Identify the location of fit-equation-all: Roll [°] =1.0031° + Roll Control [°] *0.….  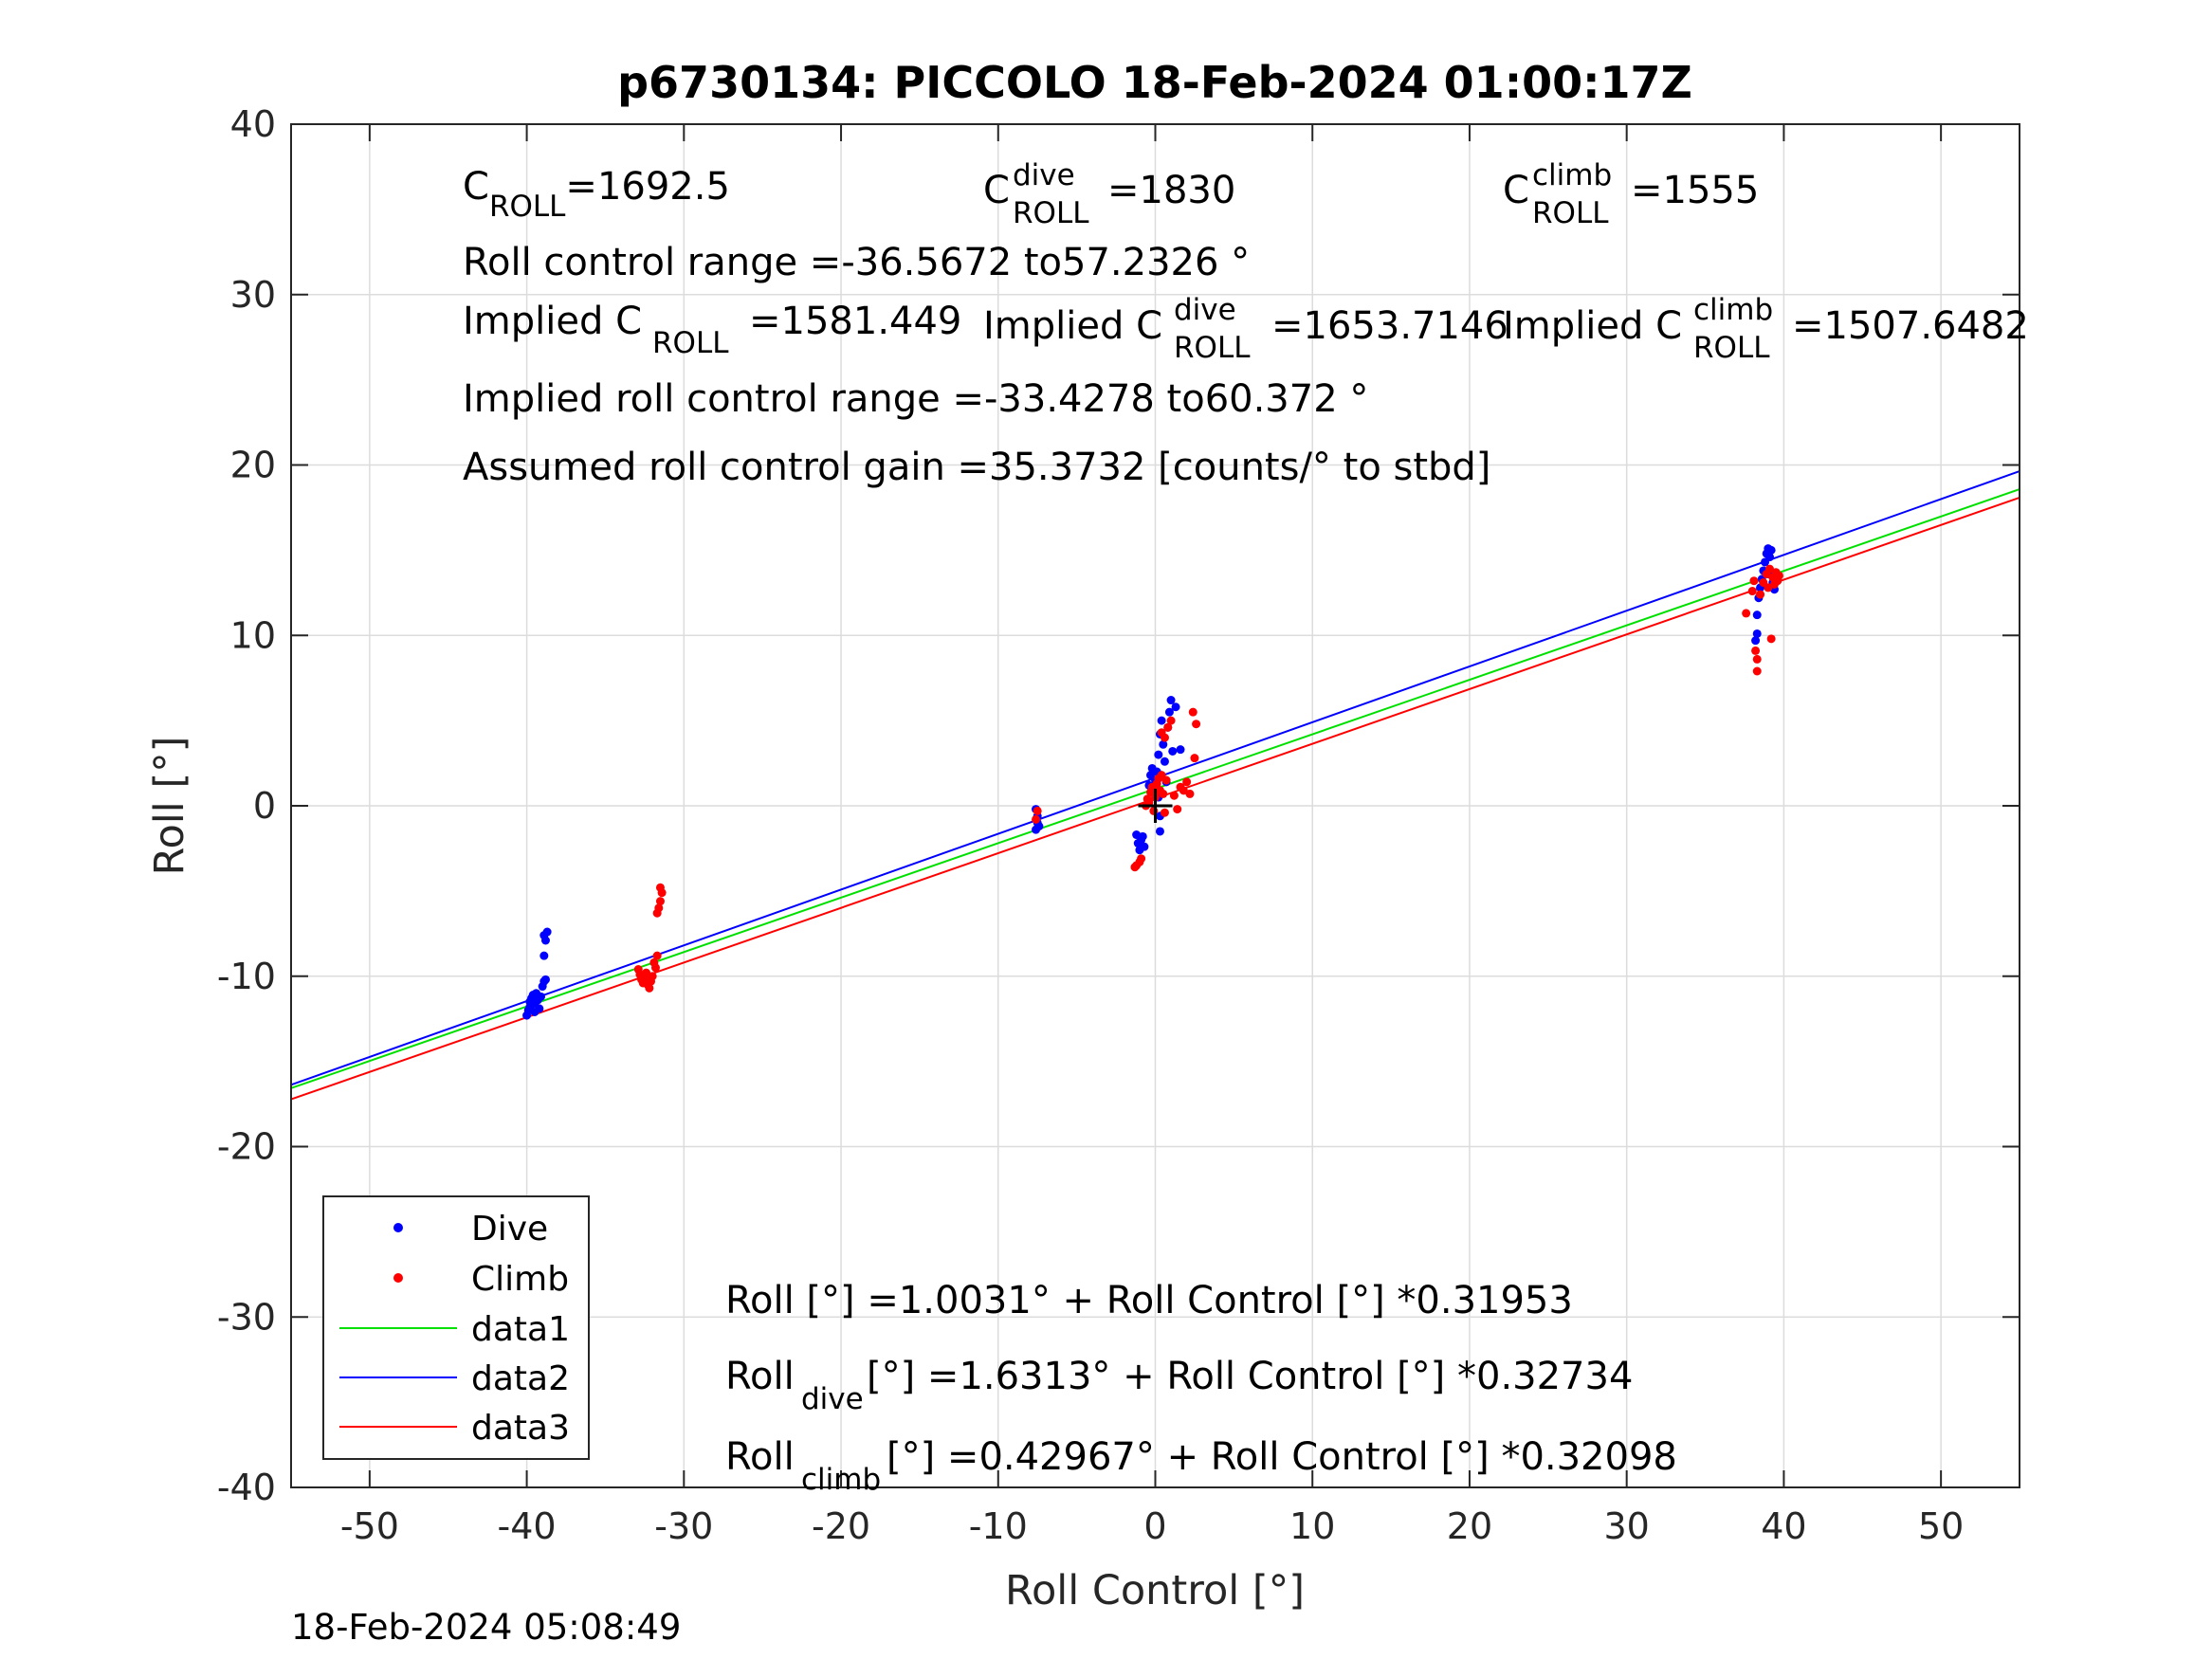
(1149, 1300).